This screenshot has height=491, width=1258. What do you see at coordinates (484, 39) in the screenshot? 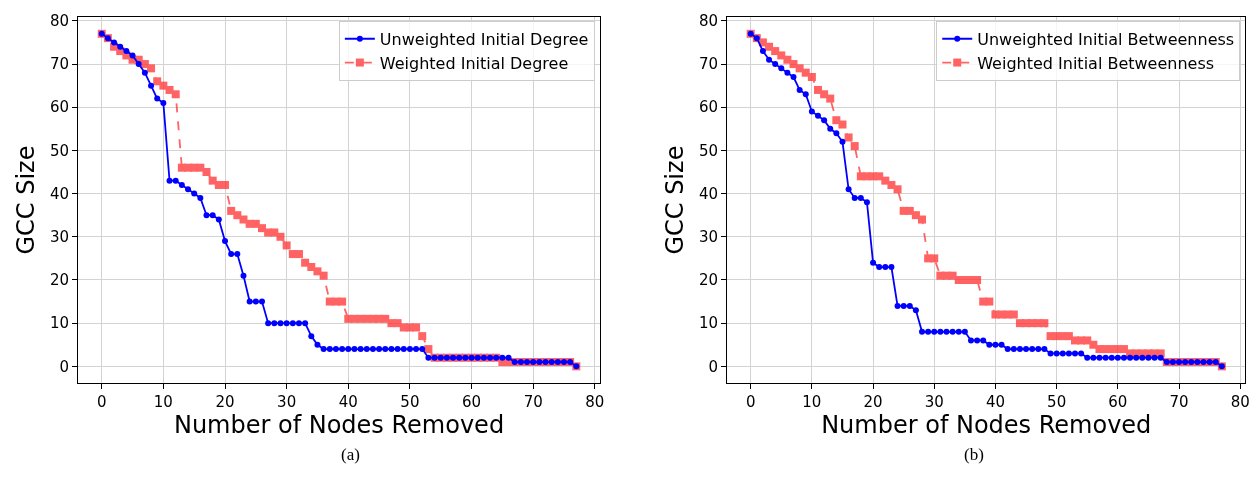
I see `legend-label: Unweighted Initial Degree` at bounding box center [484, 39].